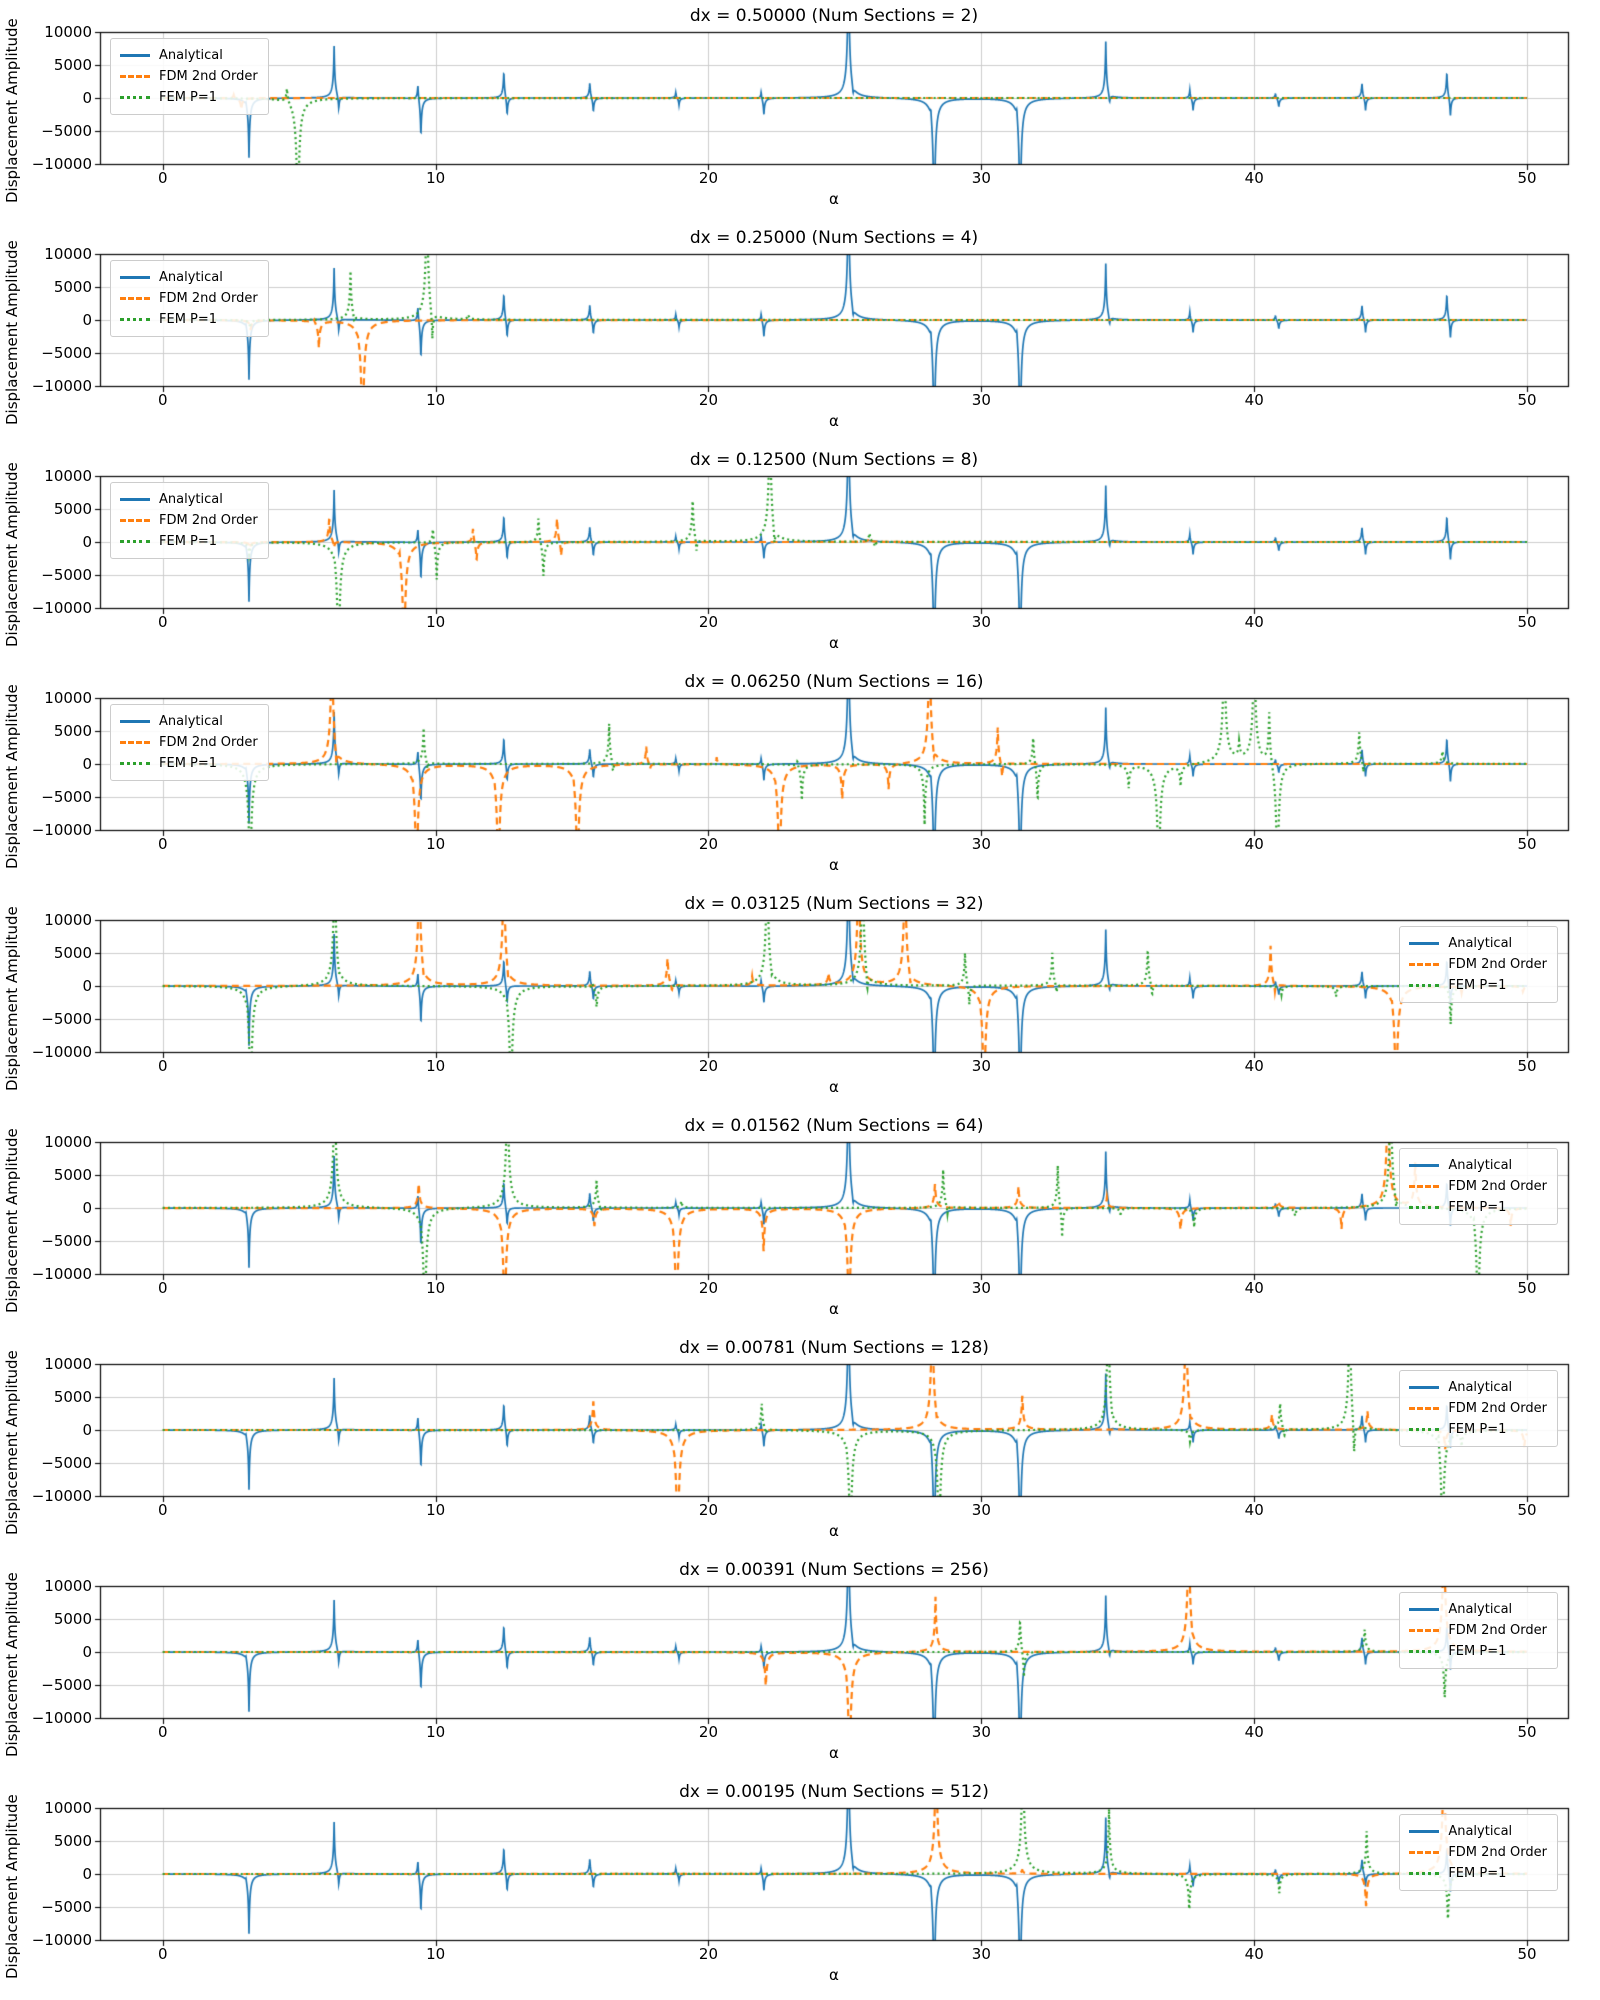  I want to click on legend-label: Analytical, so click(191, 499).